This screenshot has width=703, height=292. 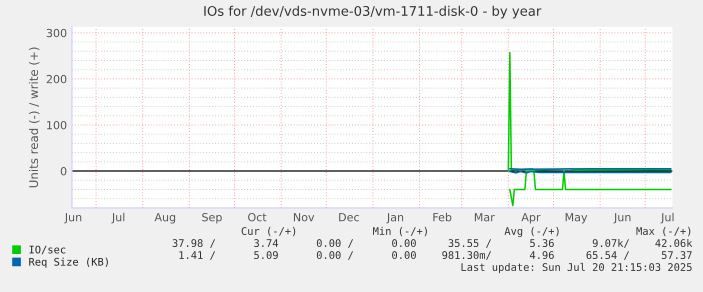 I want to click on x-tick-label: Sep, so click(x=212, y=218).